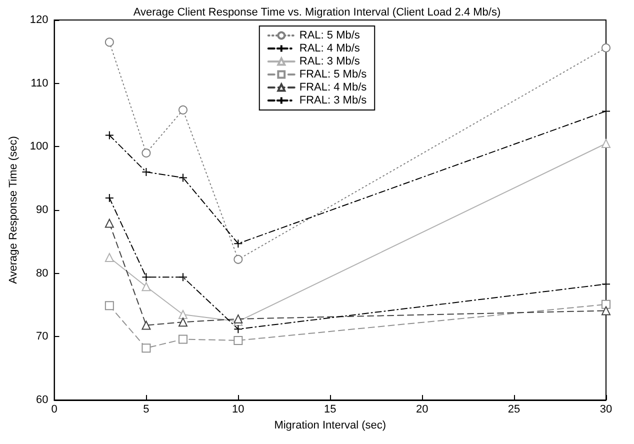 The image size is (634, 444). Describe the element at coordinates (422, 410) in the screenshot. I see `x-tick-label: 20` at that location.